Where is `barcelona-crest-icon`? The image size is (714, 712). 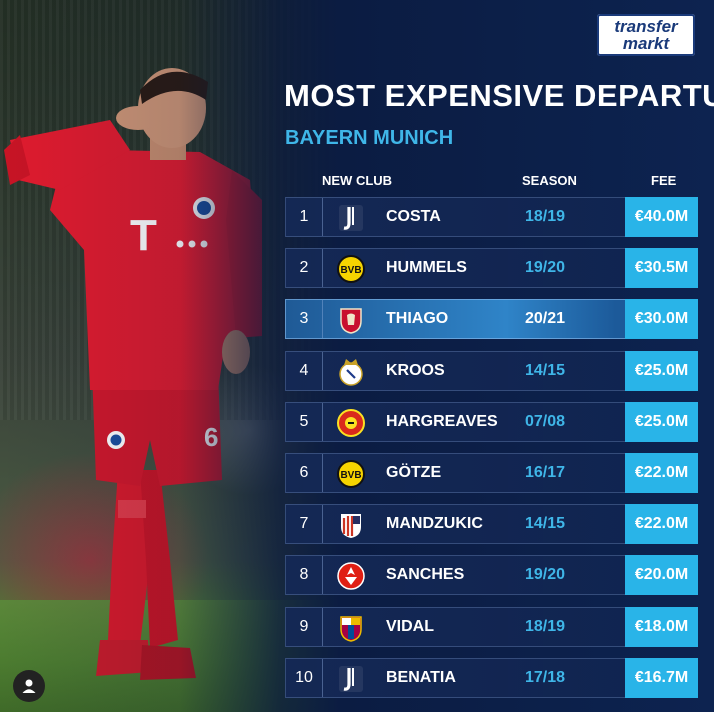
barcelona-crest-icon is located at coordinates (351, 629).